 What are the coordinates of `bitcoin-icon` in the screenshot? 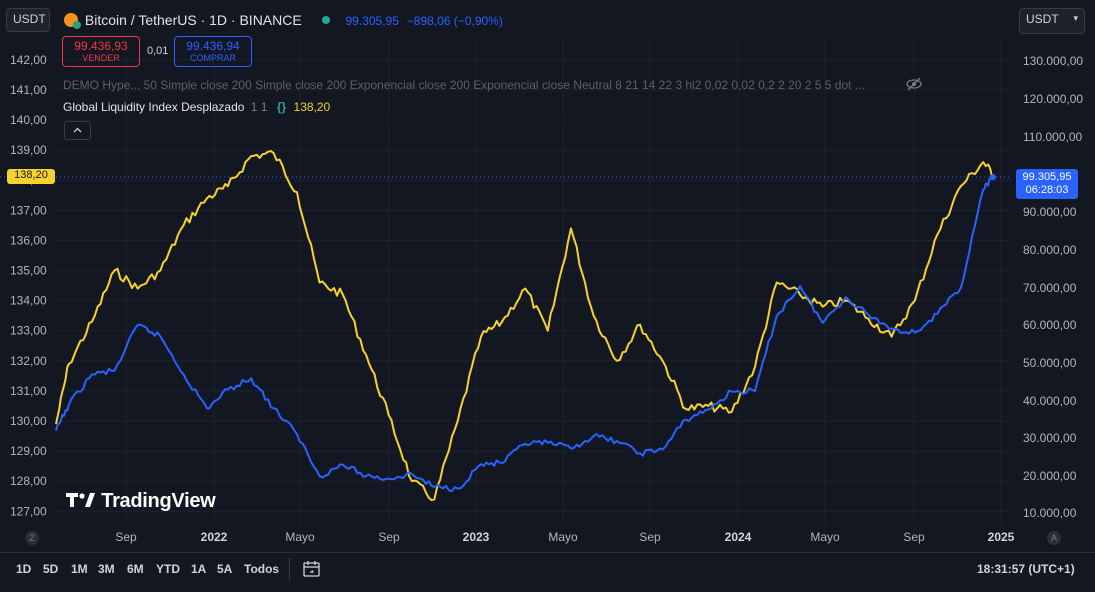 It's located at (72, 21).